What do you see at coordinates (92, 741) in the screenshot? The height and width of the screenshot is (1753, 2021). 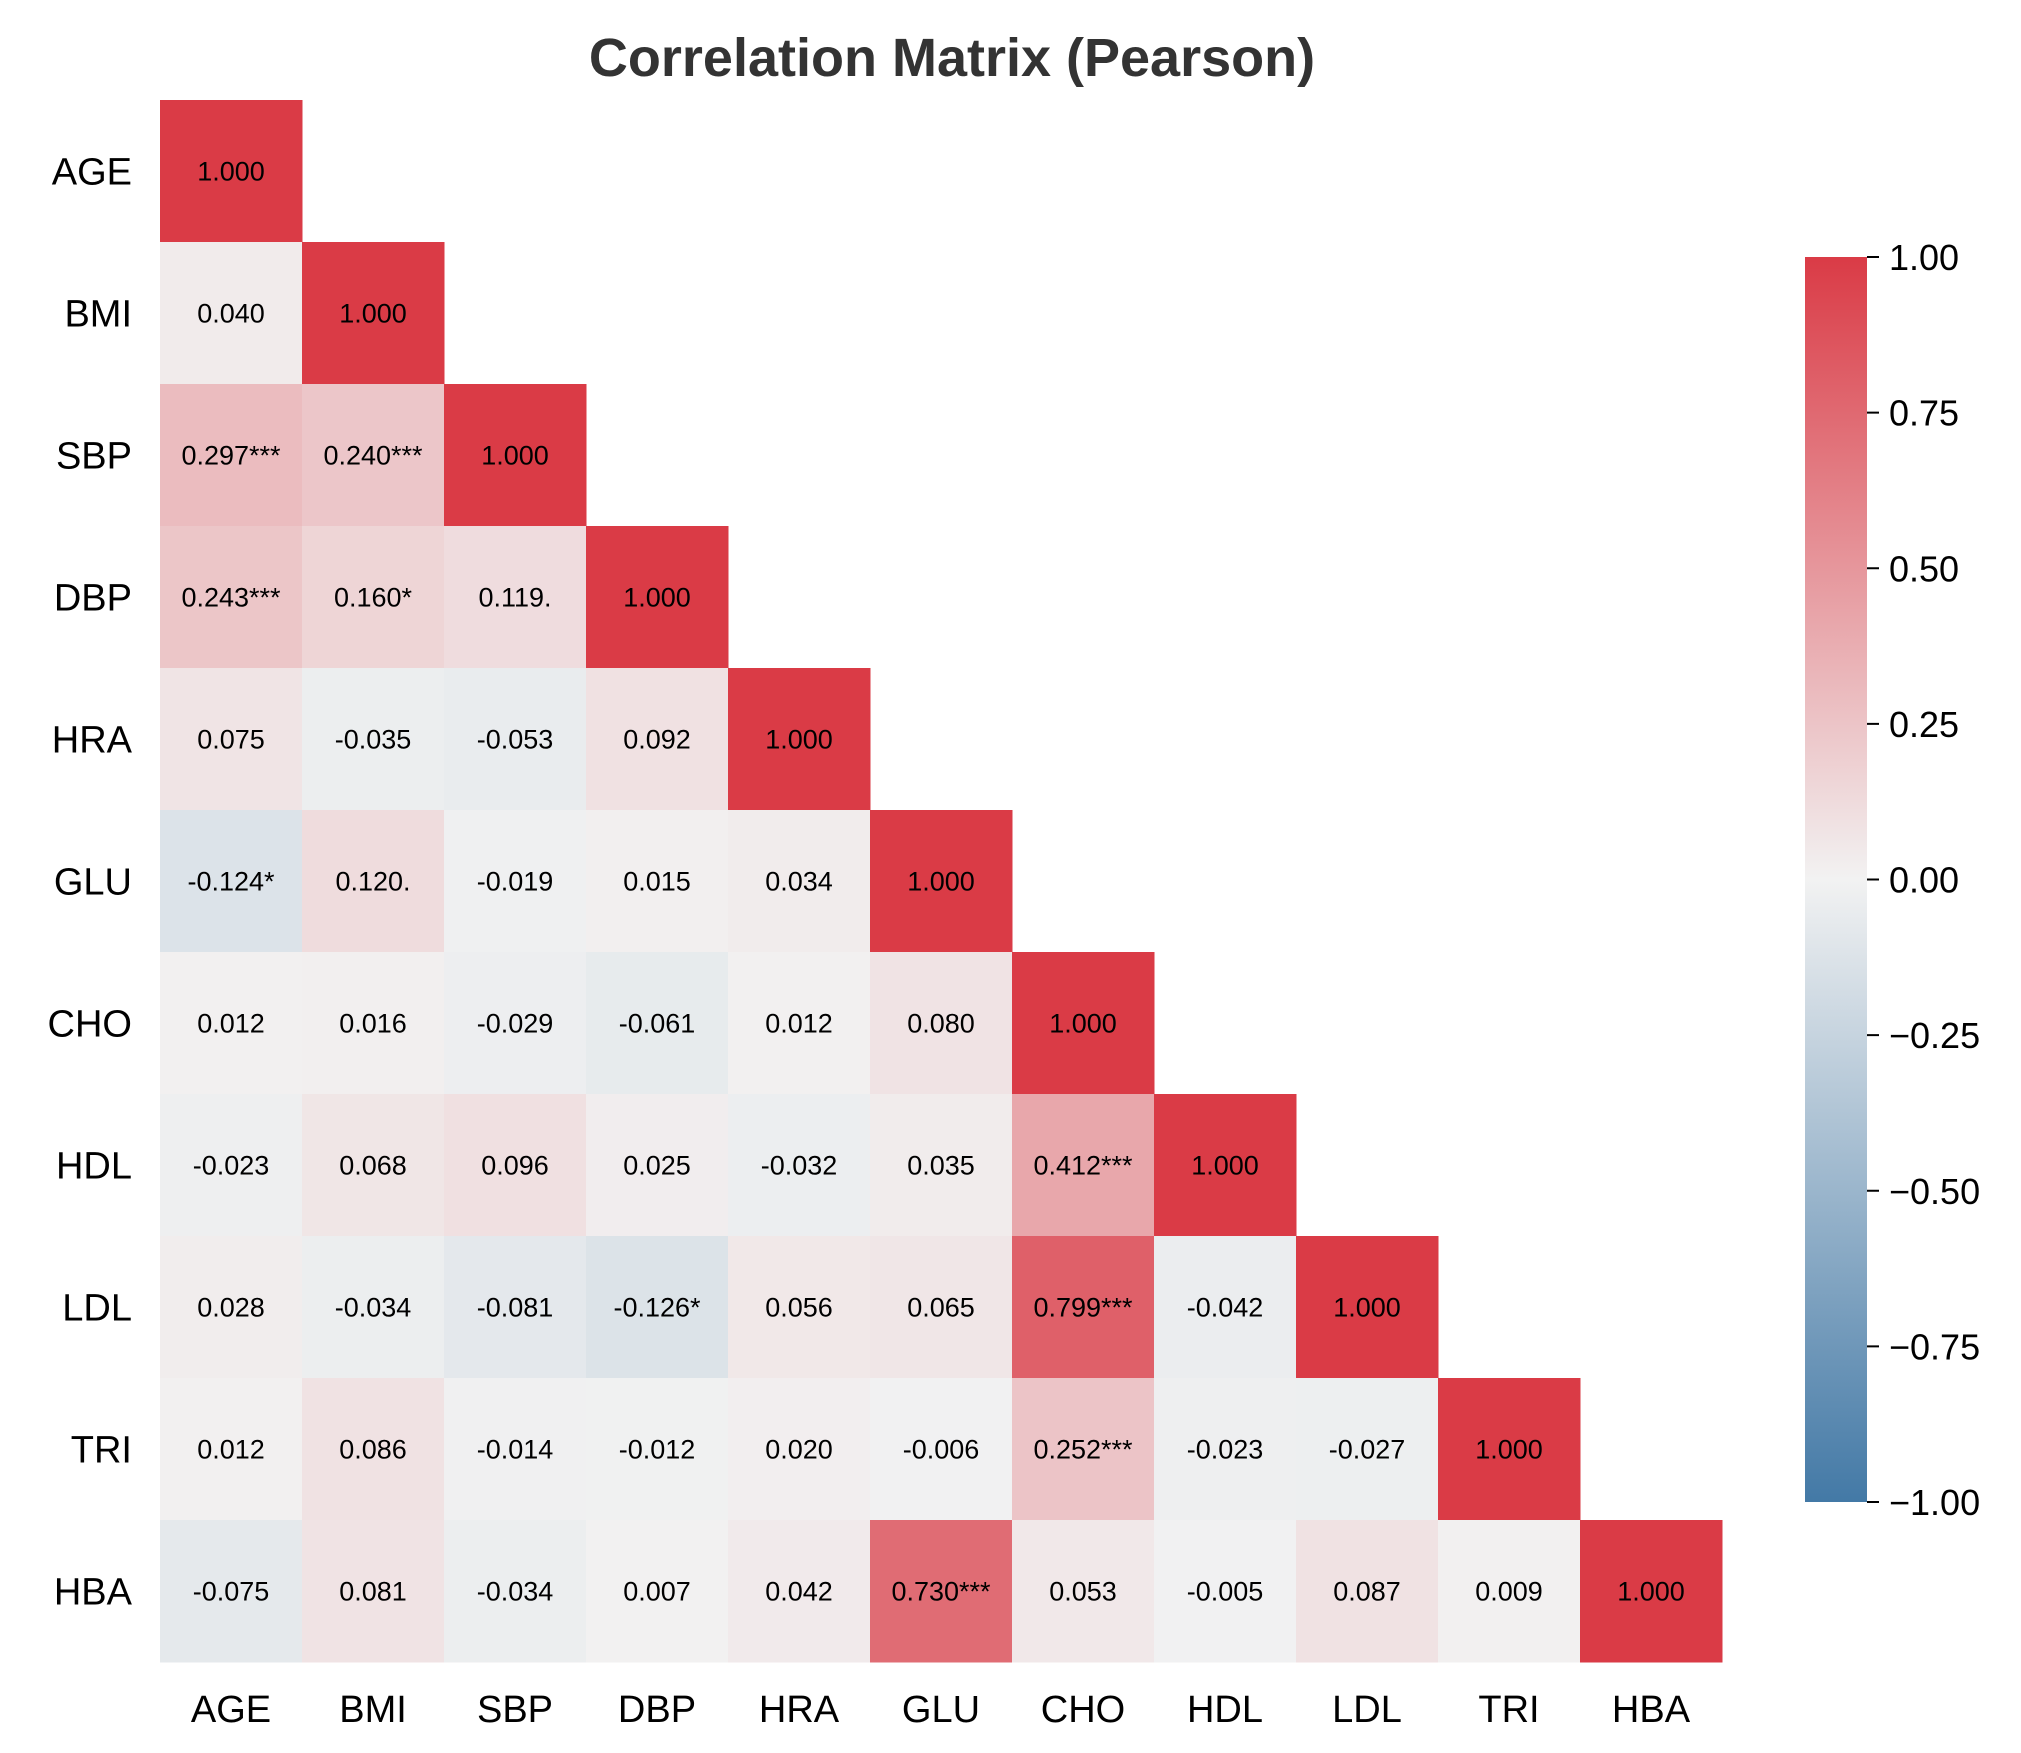 I see `row-label-hra: HRA` at bounding box center [92, 741].